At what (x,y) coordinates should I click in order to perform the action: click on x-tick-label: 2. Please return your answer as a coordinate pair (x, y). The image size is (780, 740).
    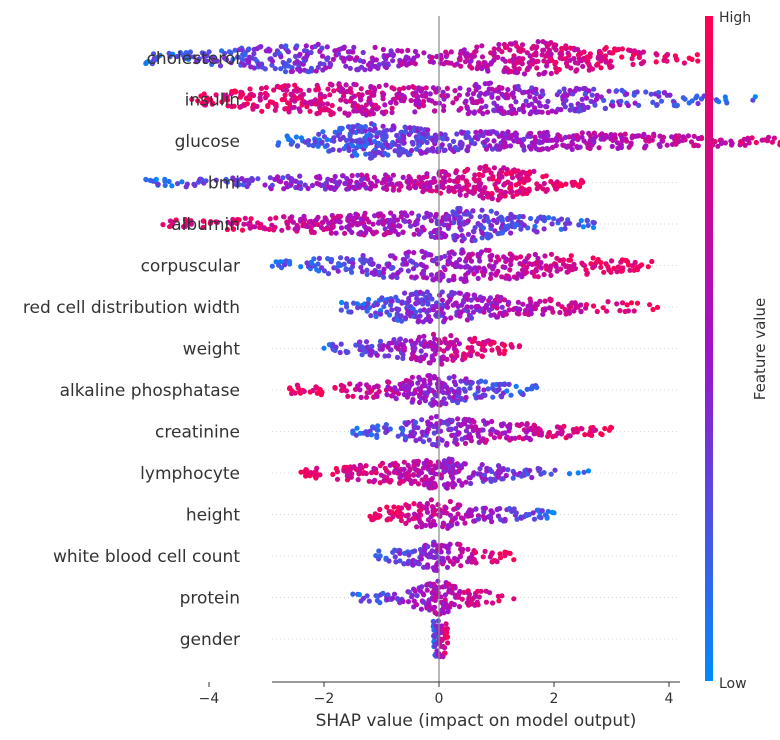
    Looking at the image, I should click on (554, 699).